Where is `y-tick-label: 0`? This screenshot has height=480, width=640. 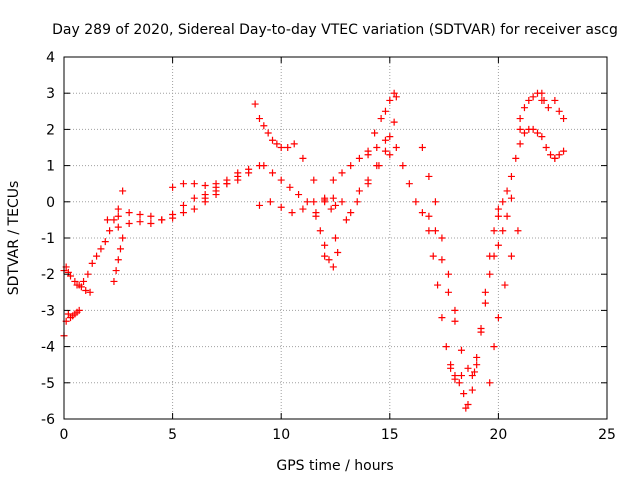
y-tick-label: 0 is located at coordinates (50, 203).